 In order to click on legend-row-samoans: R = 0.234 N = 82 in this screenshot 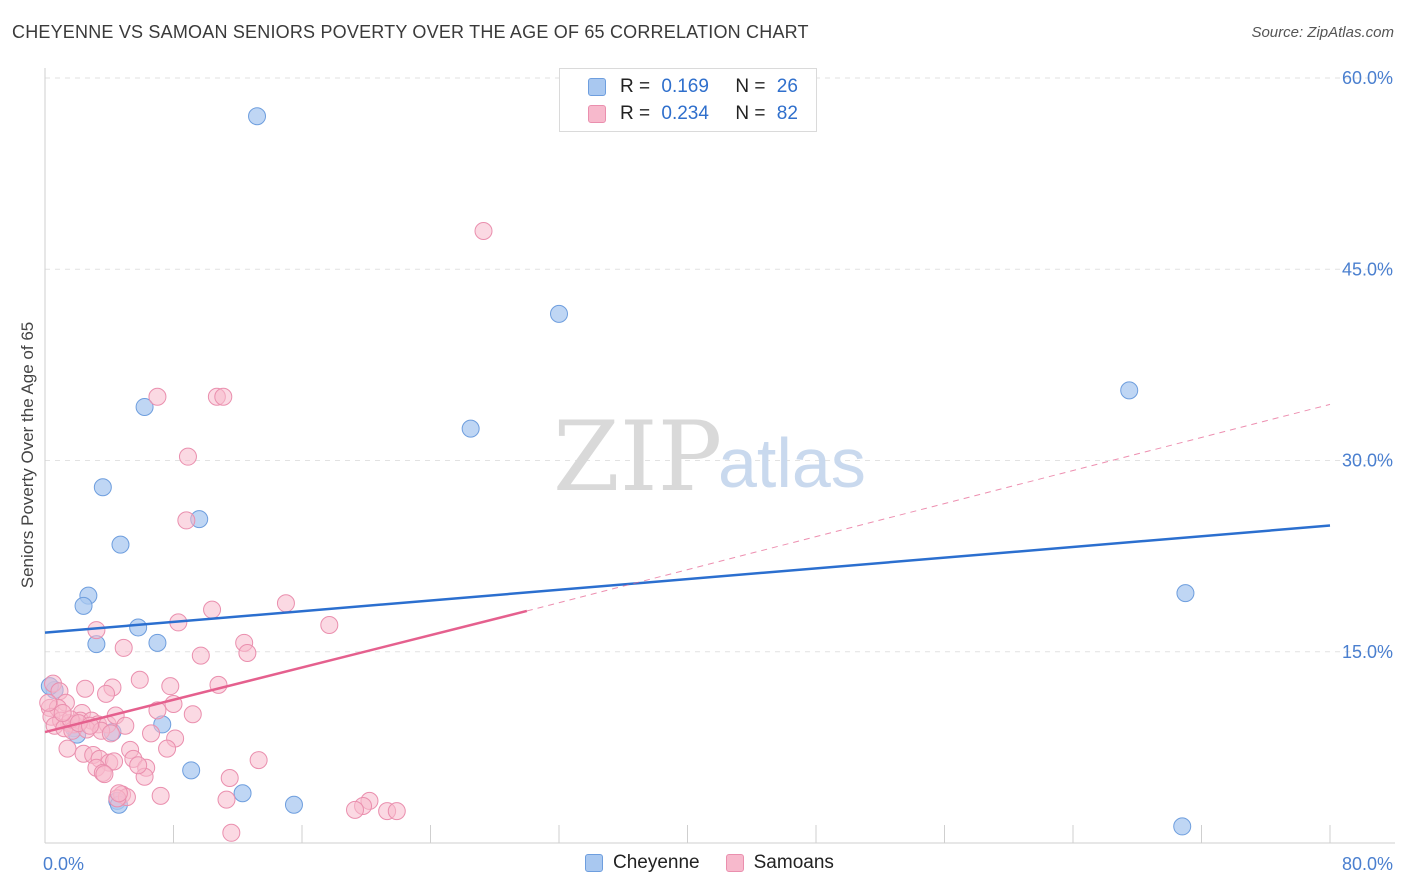, I will do `click(693, 114)`.